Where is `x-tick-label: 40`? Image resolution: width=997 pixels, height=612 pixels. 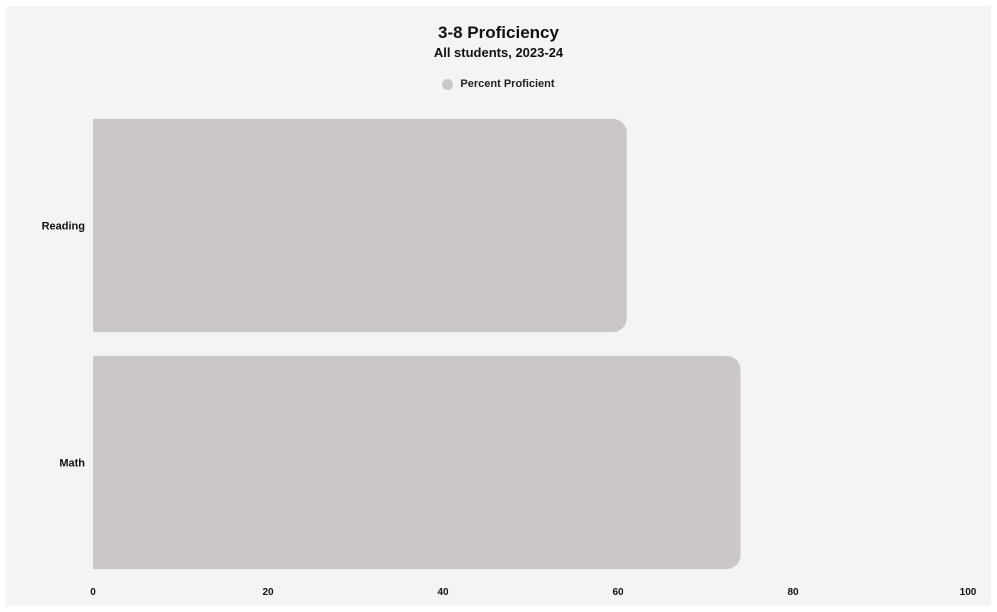
x-tick-label: 40 is located at coordinates (443, 592).